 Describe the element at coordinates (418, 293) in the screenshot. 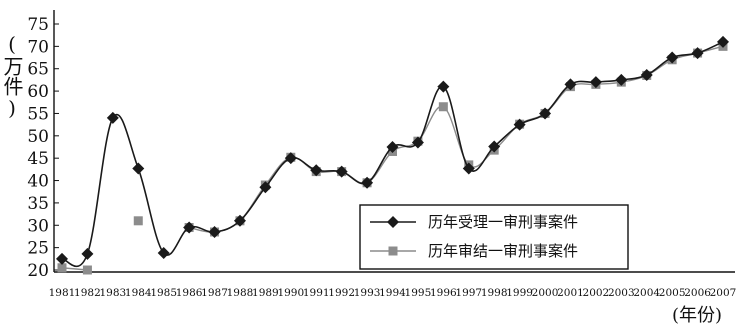

I see `x-tick-label: 1995` at that location.